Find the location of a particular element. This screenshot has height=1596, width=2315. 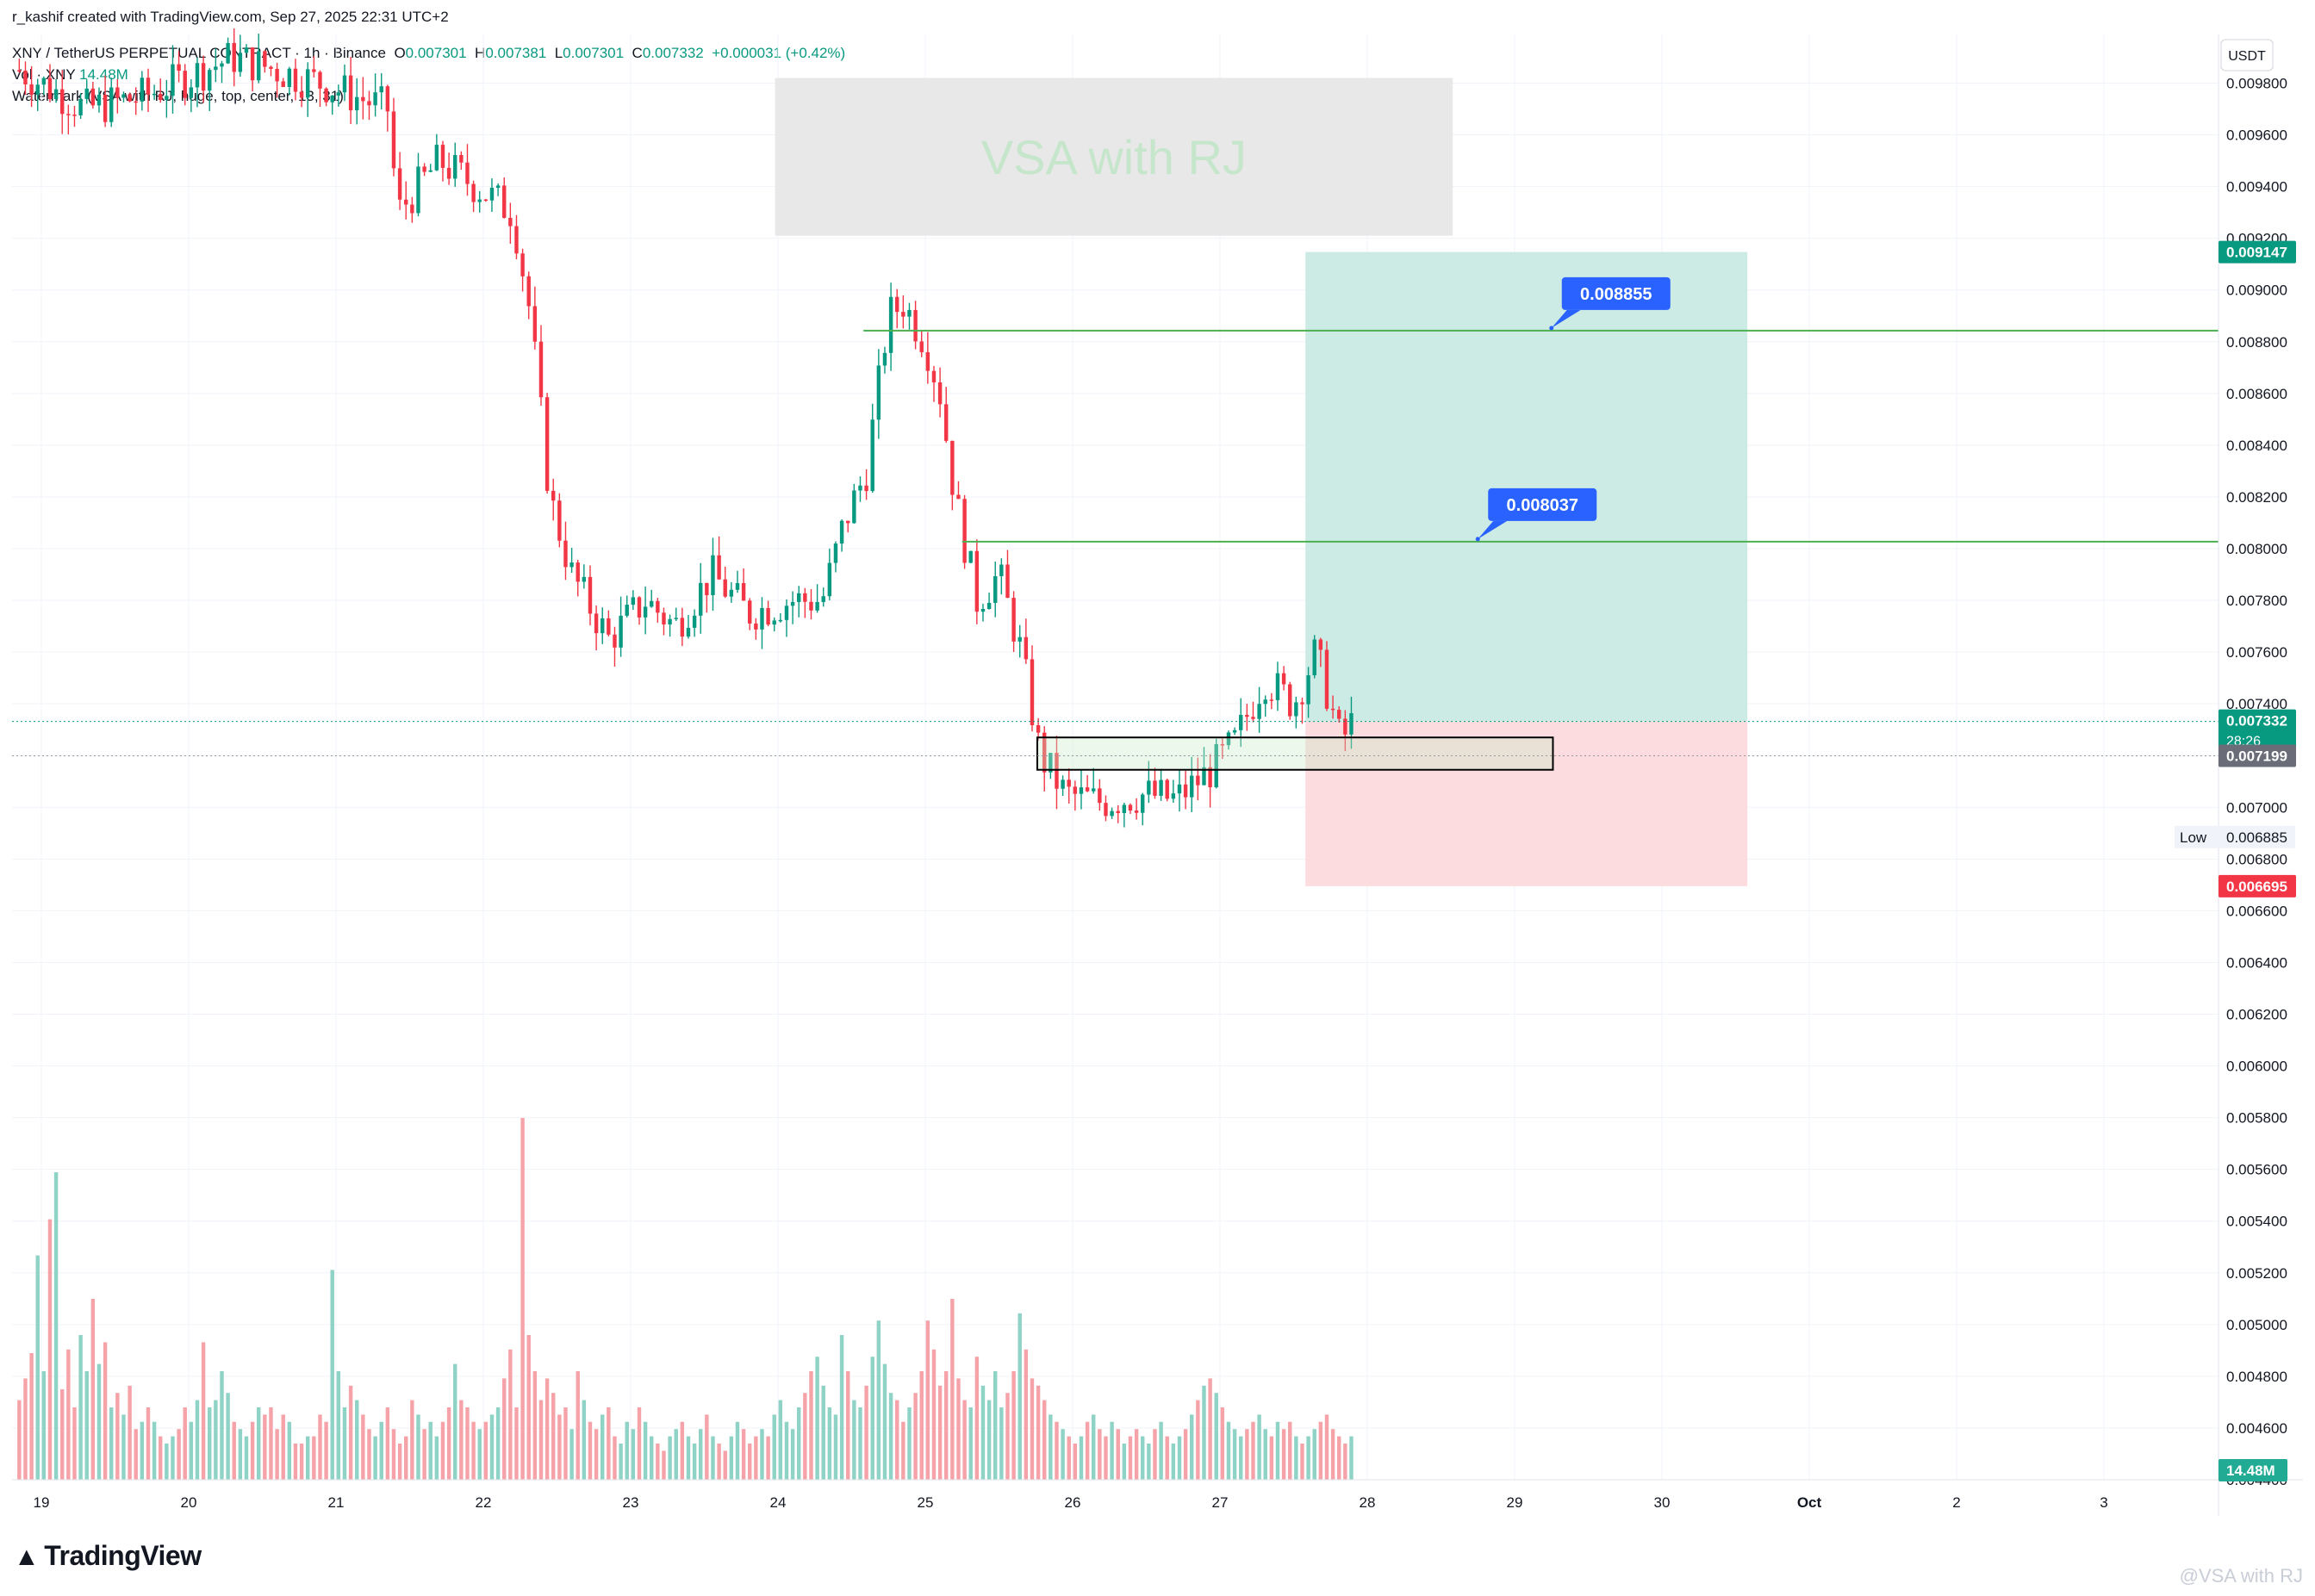

low-label-value: 0.006885 is located at coordinates (2256, 837).